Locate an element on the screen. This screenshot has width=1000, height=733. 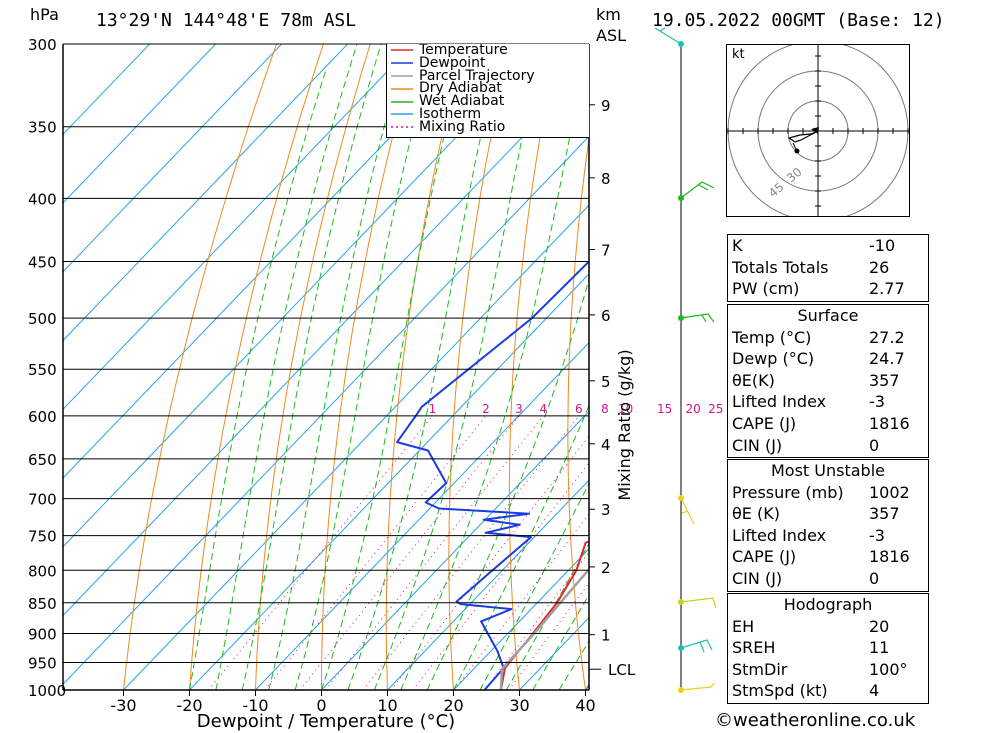
km-tick-label: 2 is located at coordinates (606, 568).